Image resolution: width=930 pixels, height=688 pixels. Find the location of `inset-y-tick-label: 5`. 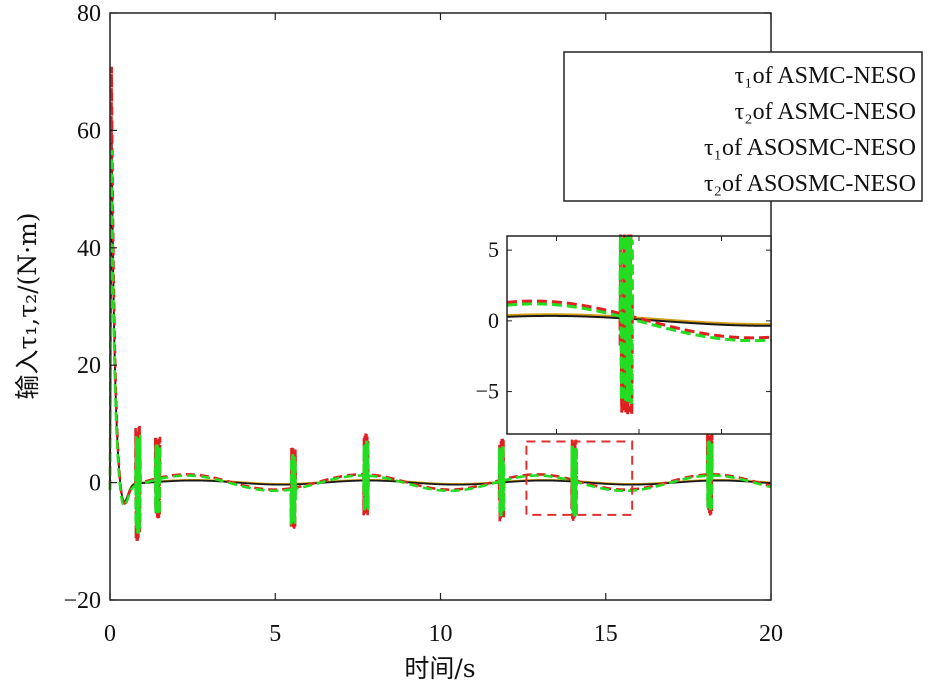

inset-y-tick-label: 5 is located at coordinates (493, 249).